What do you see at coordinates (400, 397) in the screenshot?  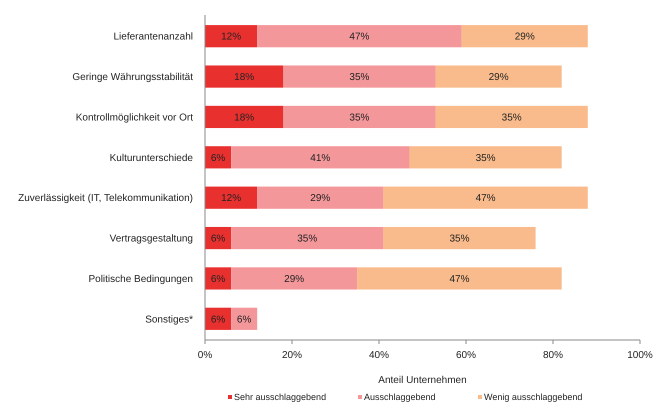 I see `legend-label: Ausschlaggebend` at bounding box center [400, 397].